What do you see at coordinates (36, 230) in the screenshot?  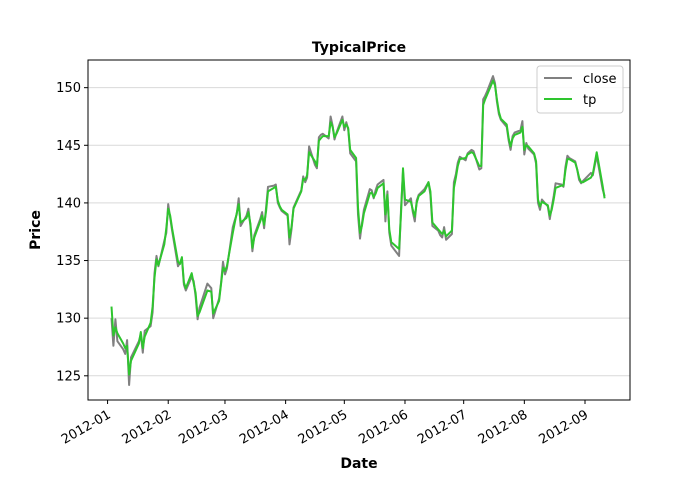 I see `y-axis-title: Price` at bounding box center [36, 230].